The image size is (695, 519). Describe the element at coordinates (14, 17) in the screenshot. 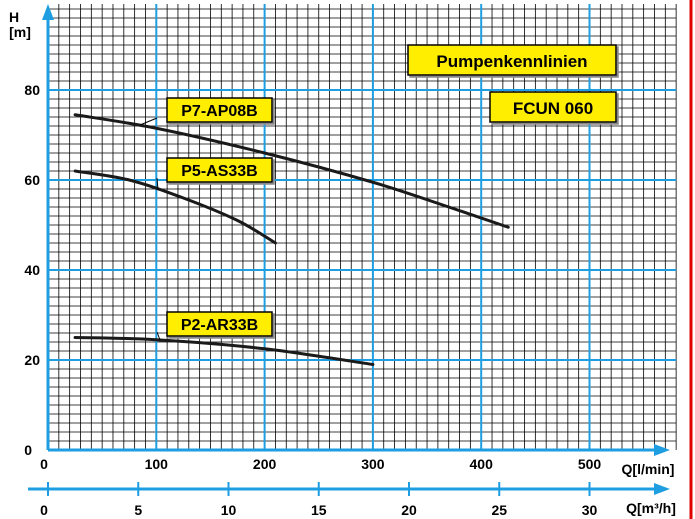

I see `y-axis-symbol: H` at that location.